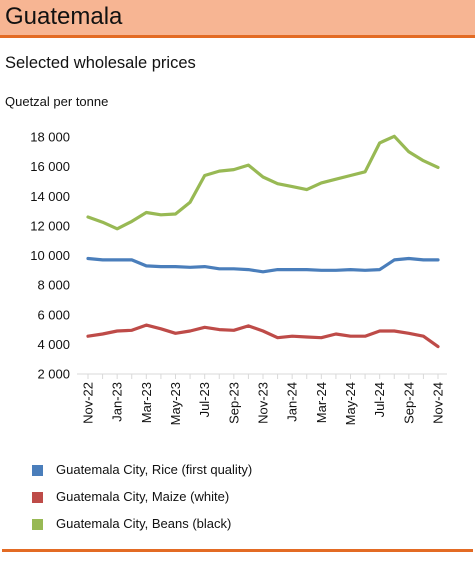 This screenshot has height=582, width=475. Describe the element at coordinates (100, 63) in the screenshot. I see `chart-subtitle: Selected wholesale prices` at that location.